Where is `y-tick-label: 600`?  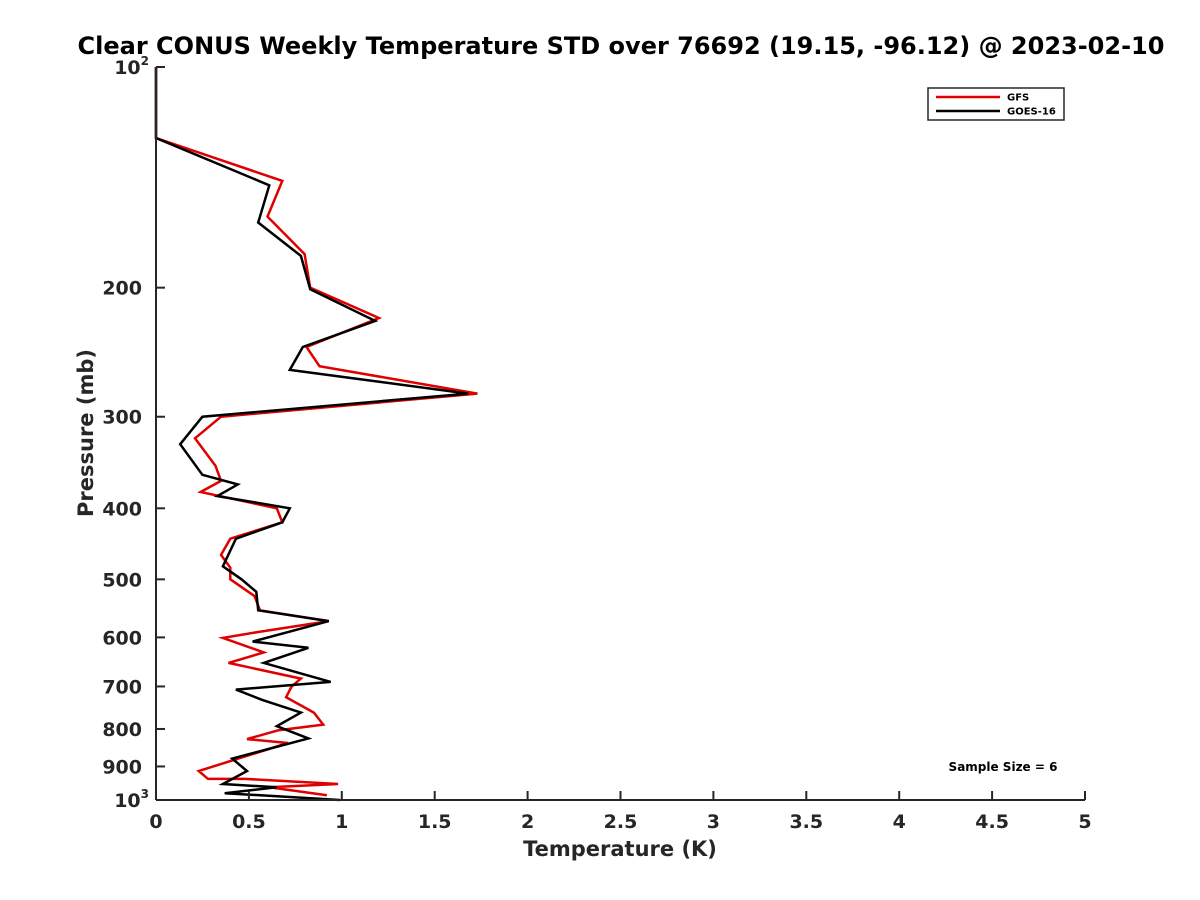
y-tick-label: 600 is located at coordinates (122, 638).